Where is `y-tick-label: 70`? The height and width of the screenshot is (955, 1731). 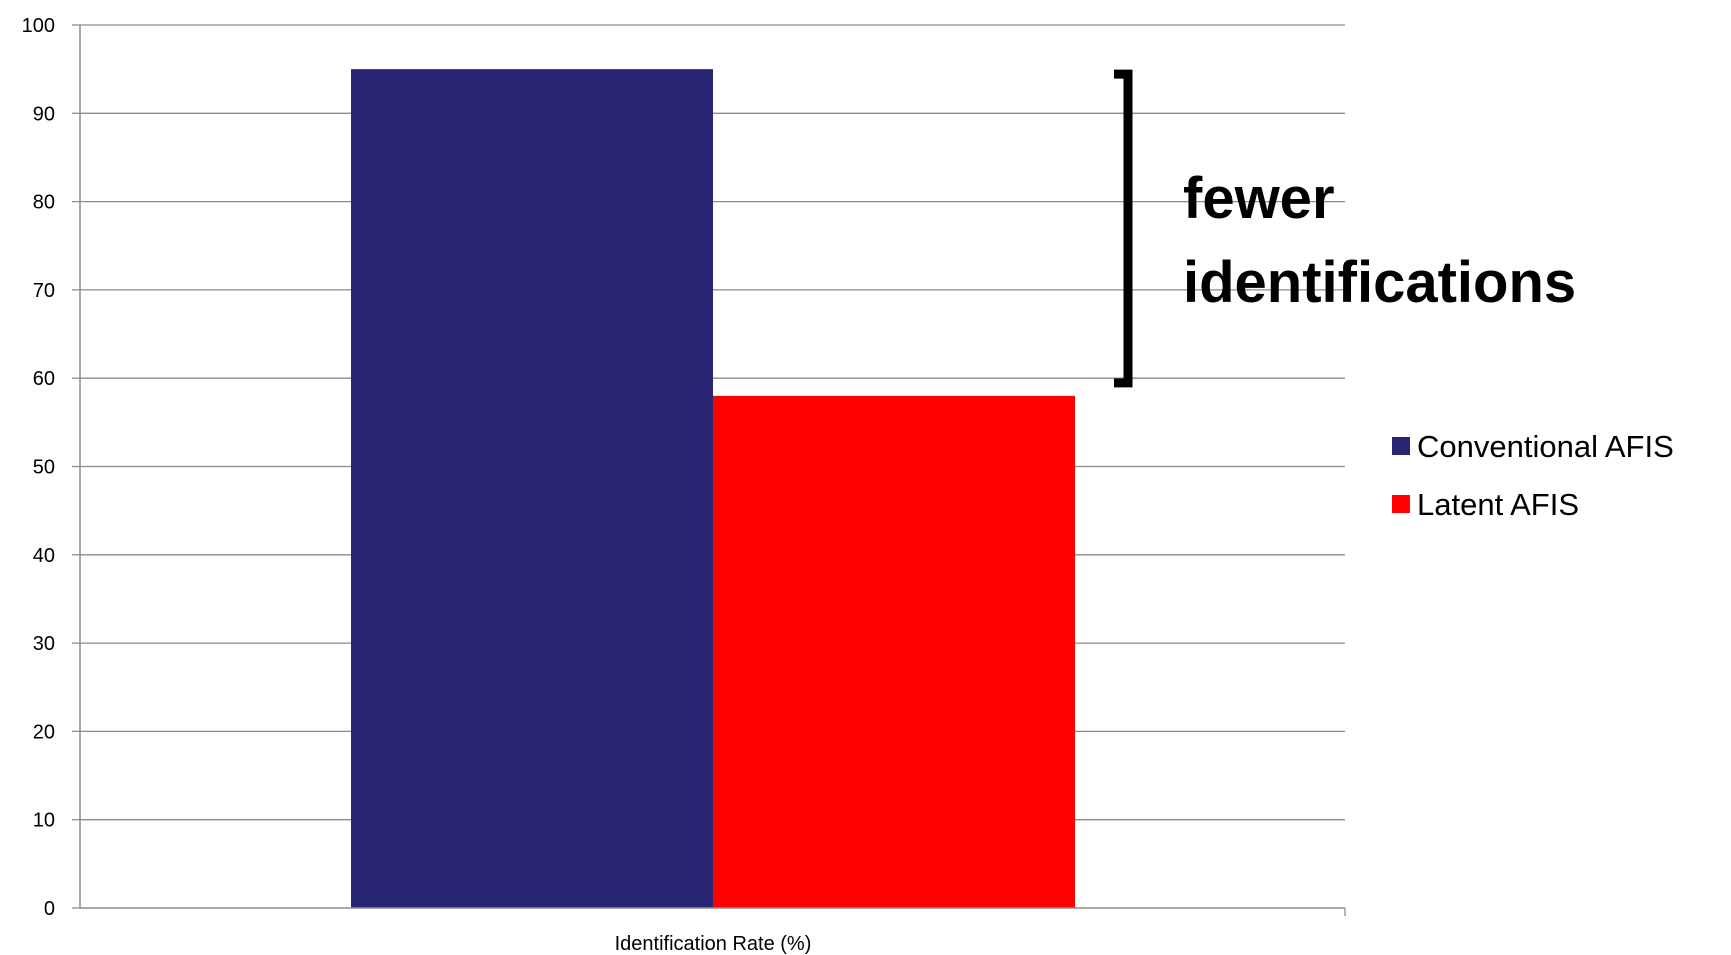
y-tick-label: 70 is located at coordinates (44, 291).